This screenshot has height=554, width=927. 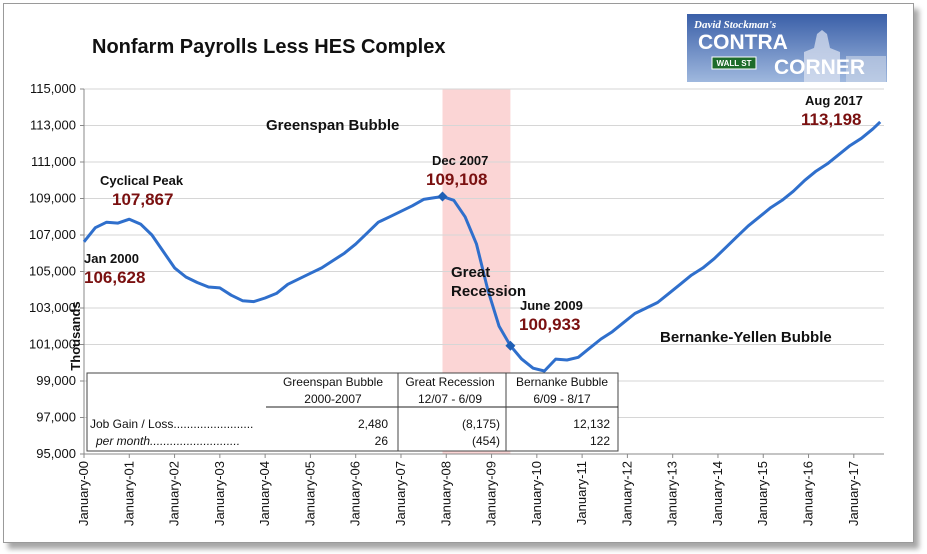 I want to click on x-tick-label: January-02, so click(x=174, y=493).